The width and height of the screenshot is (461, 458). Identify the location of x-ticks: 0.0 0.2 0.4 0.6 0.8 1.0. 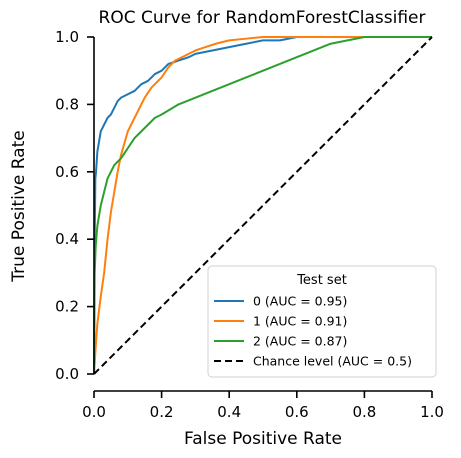
(263, 406).